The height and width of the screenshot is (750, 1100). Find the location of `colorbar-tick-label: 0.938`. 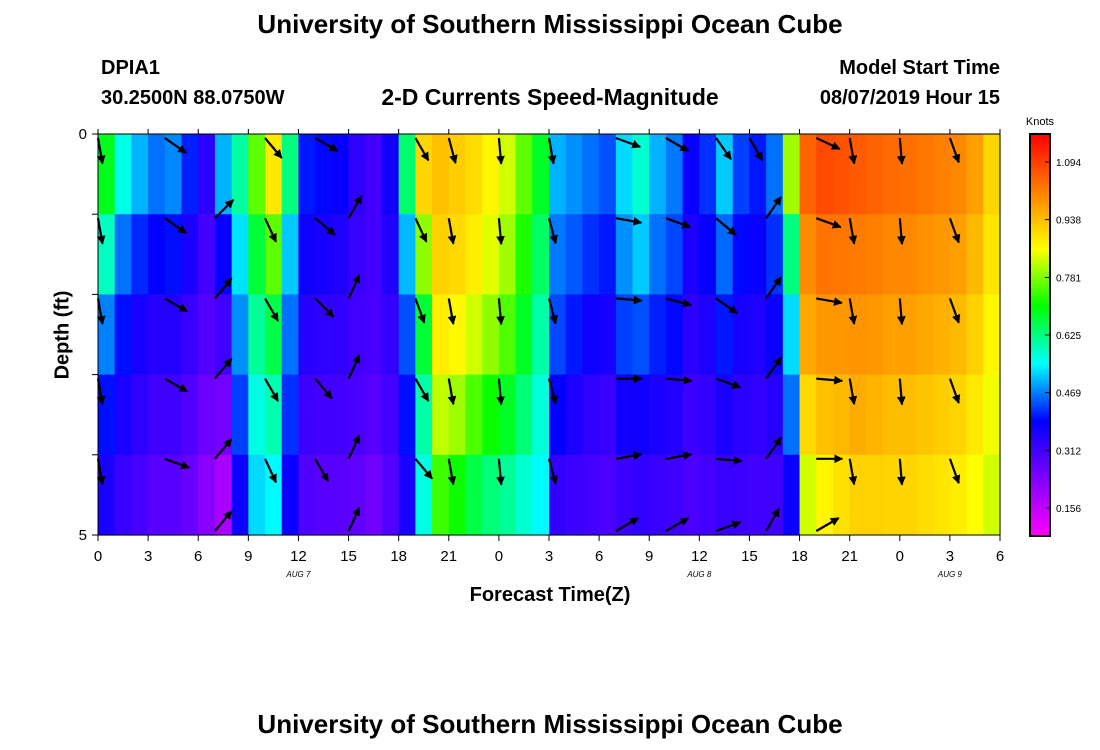

colorbar-tick-label: 0.938 is located at coordinates (1068, 221).